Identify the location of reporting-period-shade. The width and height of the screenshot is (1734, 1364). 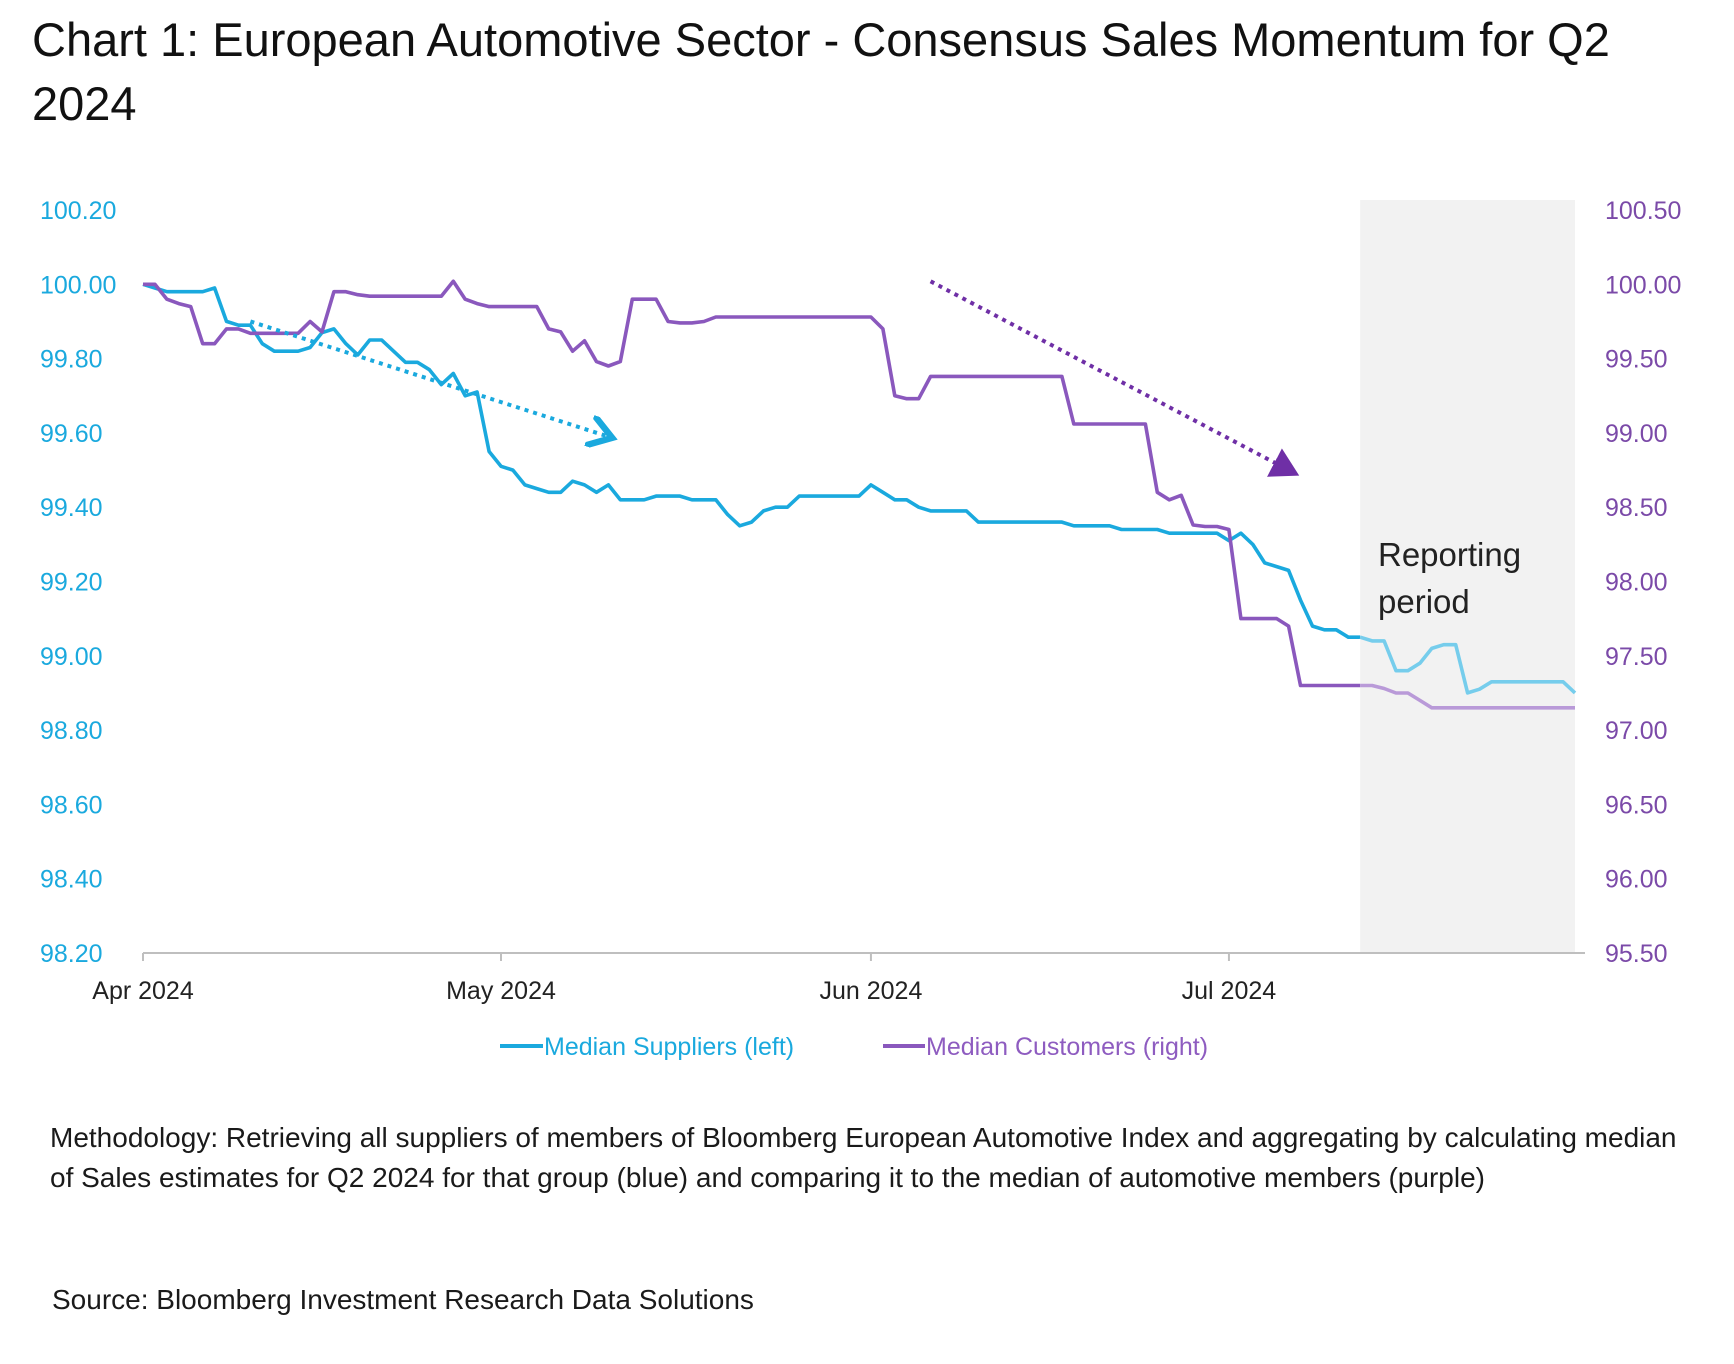
(1467, 576).